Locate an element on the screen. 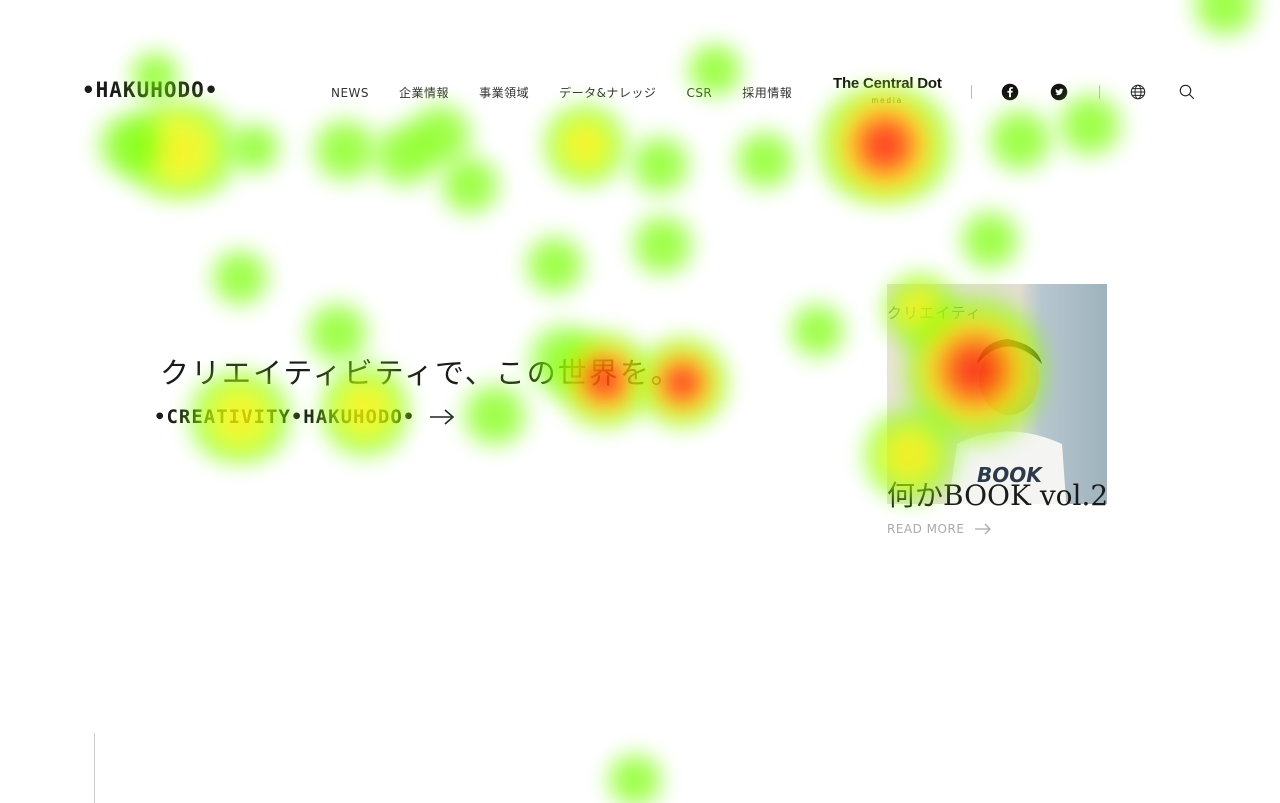  hero-copy: クリエイティビティで、この世界を。 is located at coordinates (421, 373).